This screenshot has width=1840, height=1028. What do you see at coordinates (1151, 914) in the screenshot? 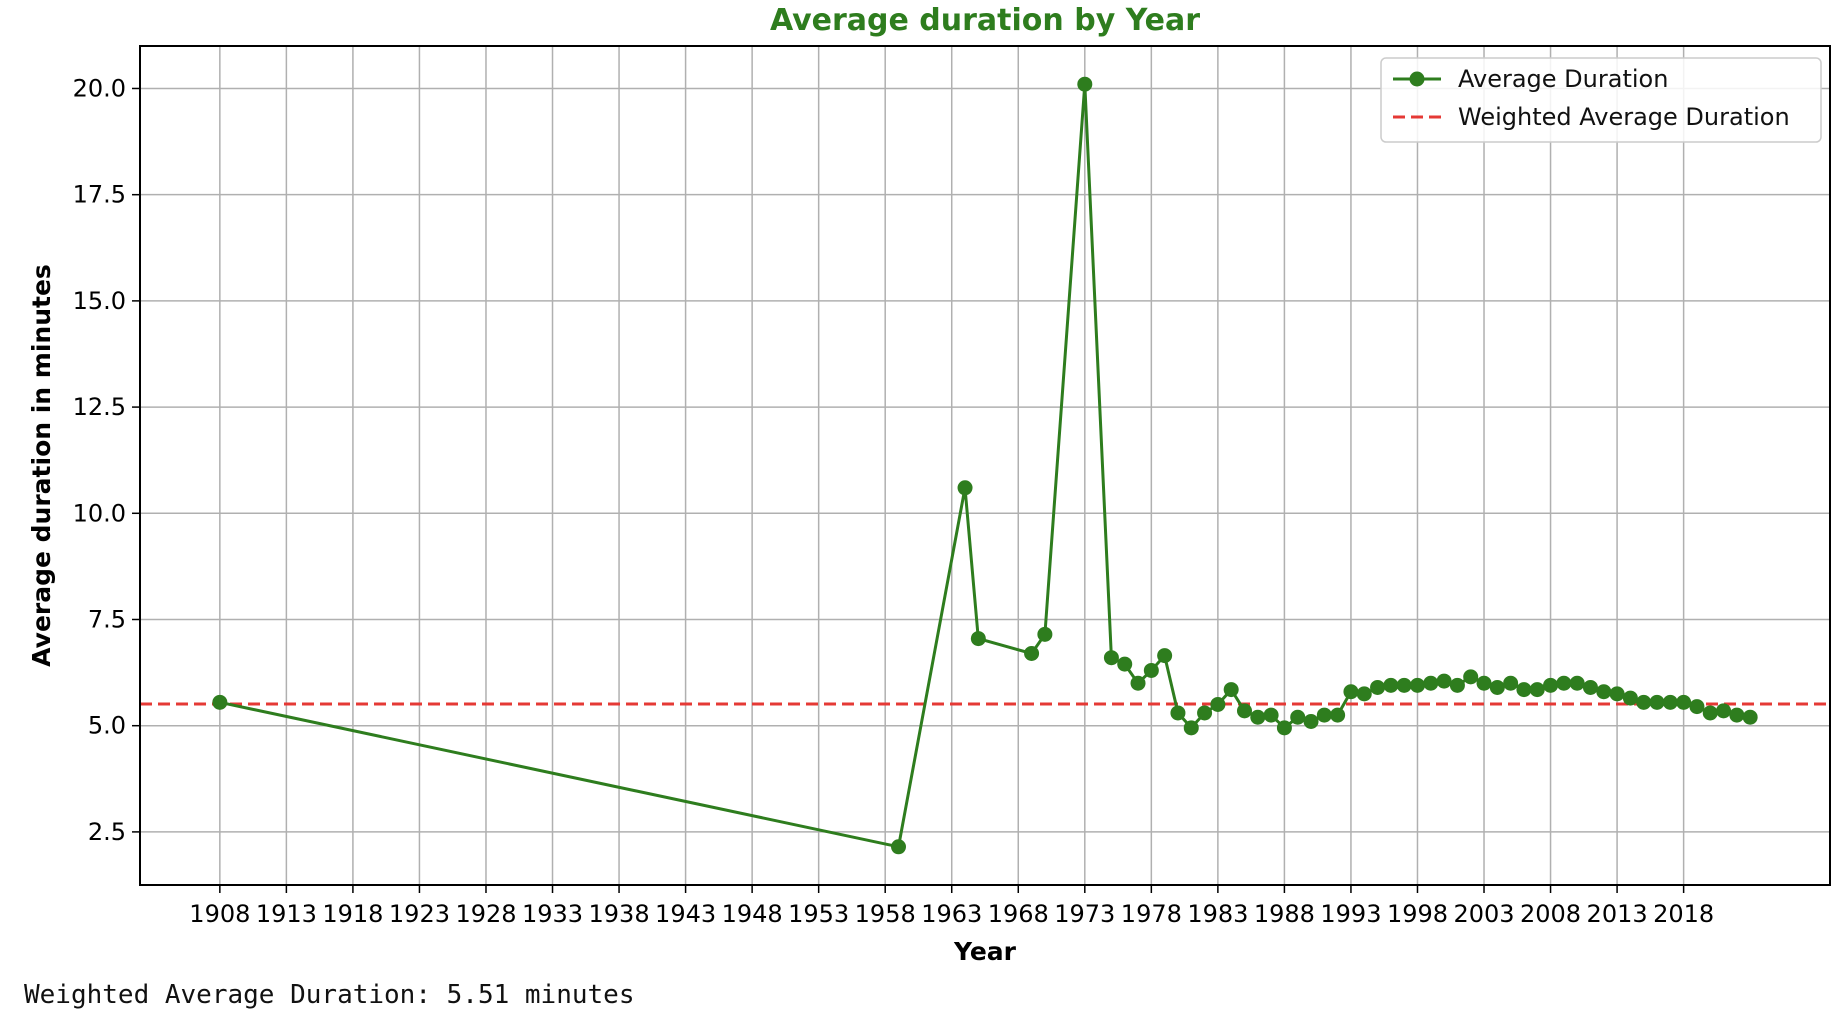
I see `x-tick-label: 1978` at bounding box center [1151, 914].